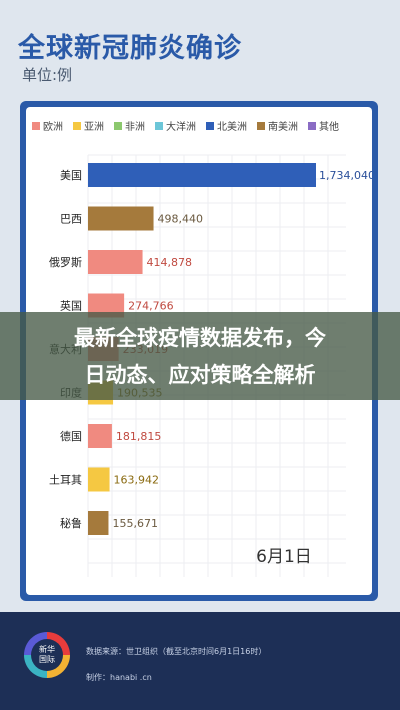 The height and width of the screenshot is (710, 400). What do you see at coordinates (200, 338) in the screenshot?
I see `headline-line-1: 最新全球疫情数据发布，今` at bounding box center [200, 338].